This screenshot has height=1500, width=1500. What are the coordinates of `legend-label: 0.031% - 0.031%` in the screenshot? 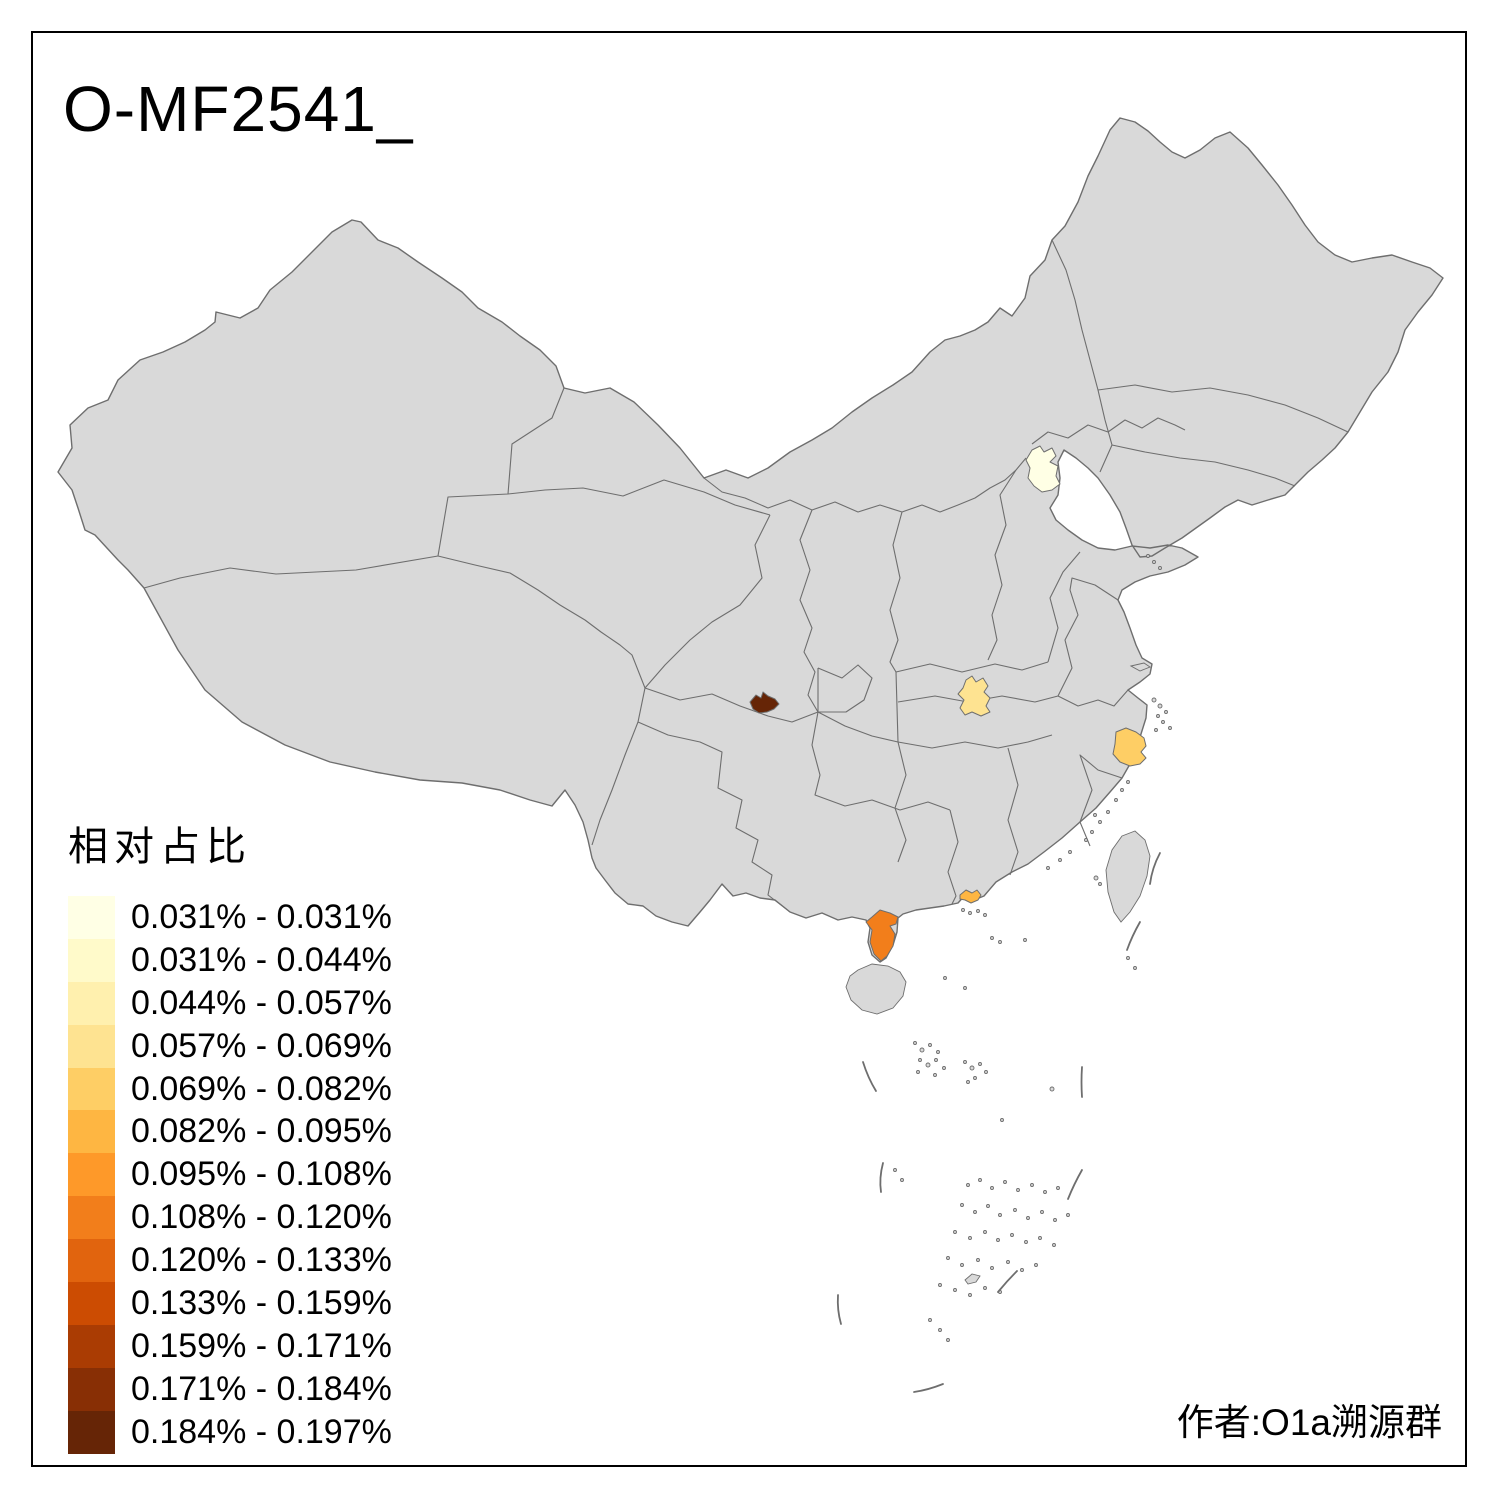 It's located at (261, 916).